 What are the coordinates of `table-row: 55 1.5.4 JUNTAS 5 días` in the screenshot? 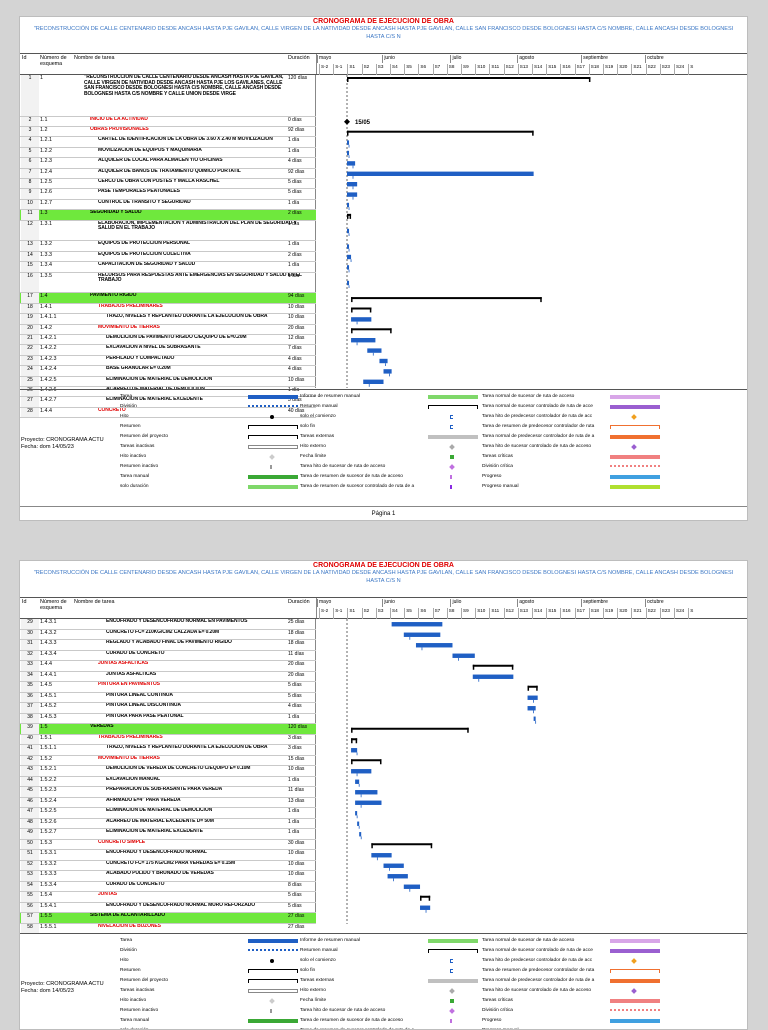 It's located at (168, 897).